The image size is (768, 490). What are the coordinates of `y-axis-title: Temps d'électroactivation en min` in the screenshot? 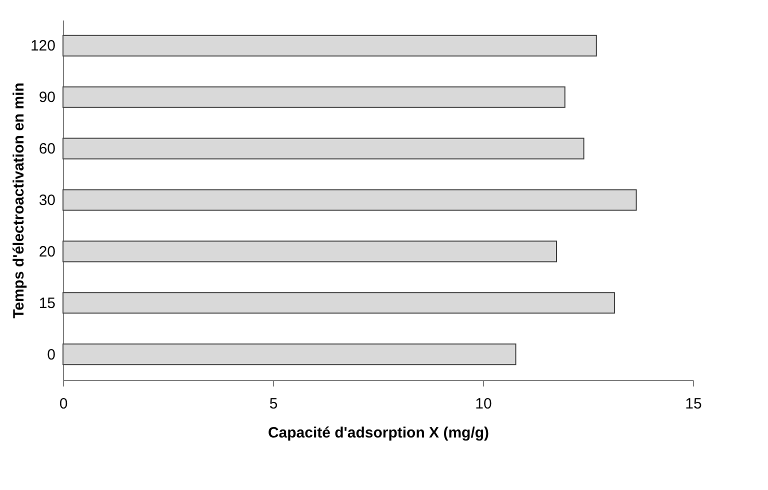 It's located at (19, 200).